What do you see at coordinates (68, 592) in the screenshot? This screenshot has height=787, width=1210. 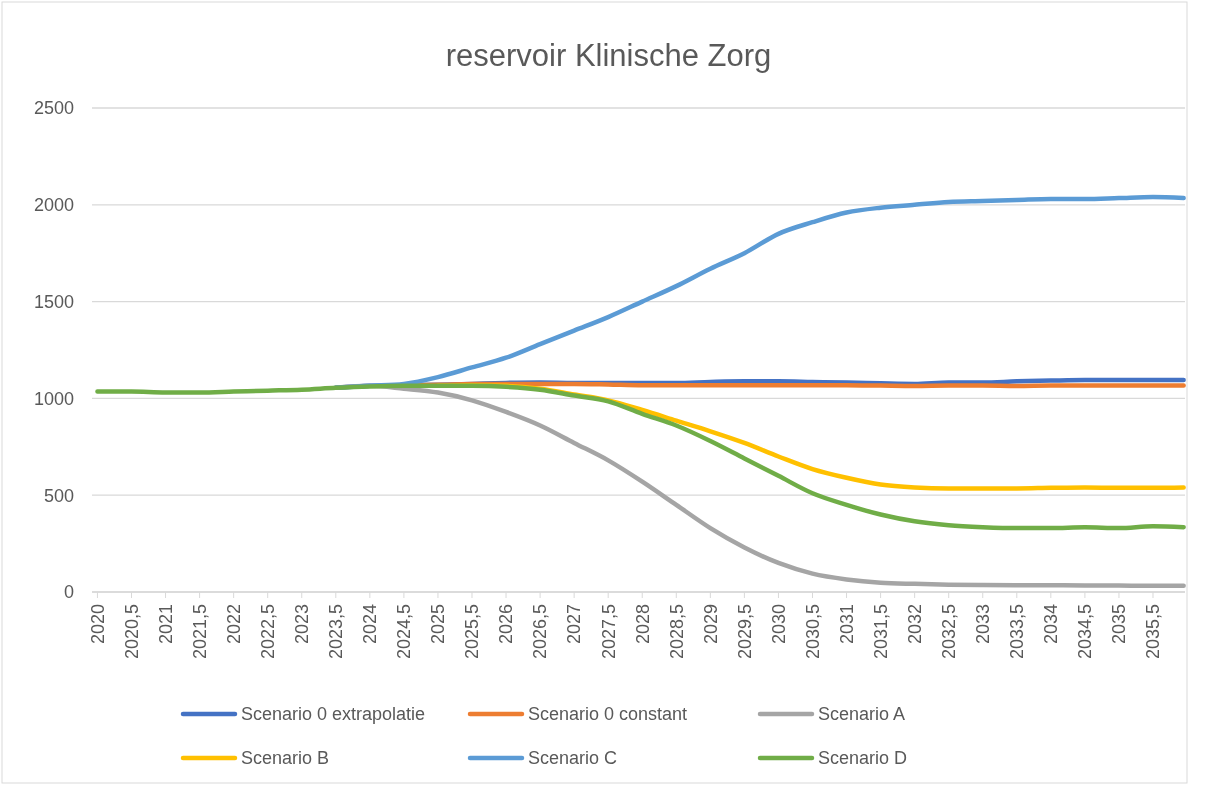 I see `y-tick-label: 0` at bounding box center [68, 592].